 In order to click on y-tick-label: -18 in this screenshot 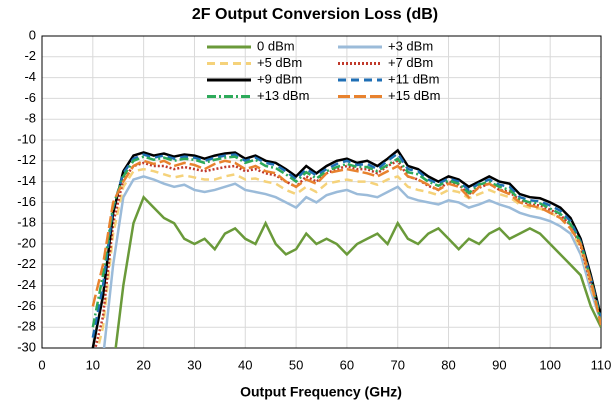, I will do `click(26, 222)`.